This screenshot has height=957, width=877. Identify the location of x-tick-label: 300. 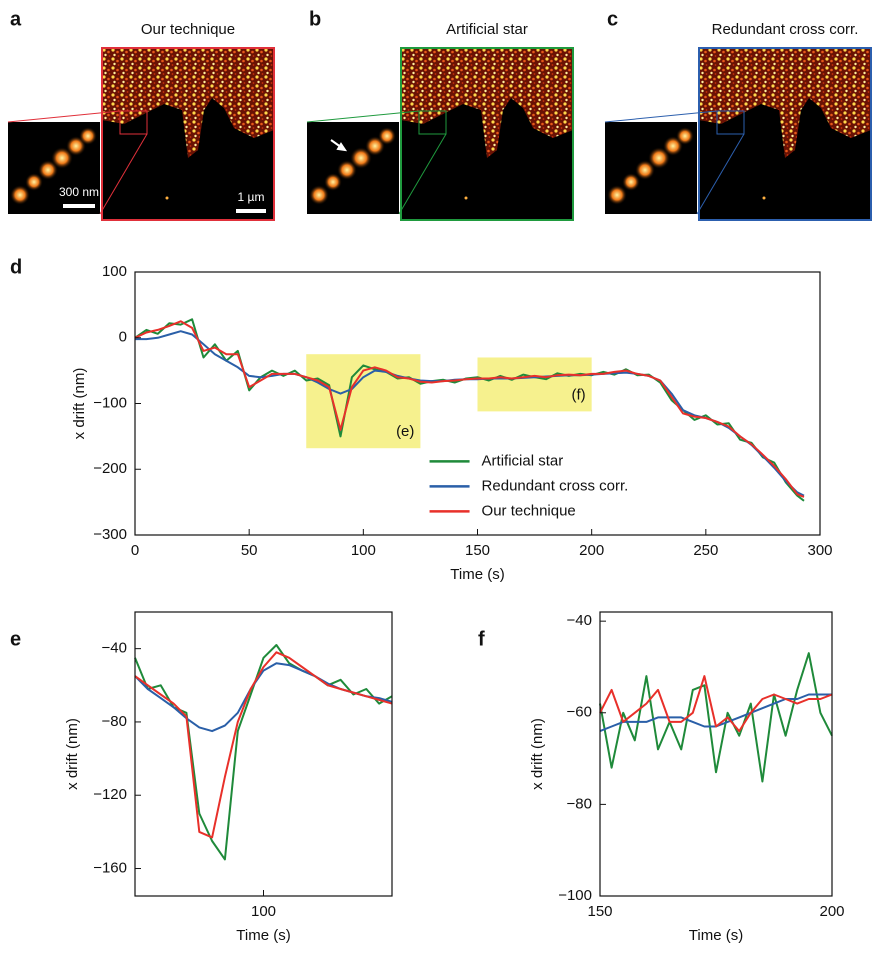
(819, 550).